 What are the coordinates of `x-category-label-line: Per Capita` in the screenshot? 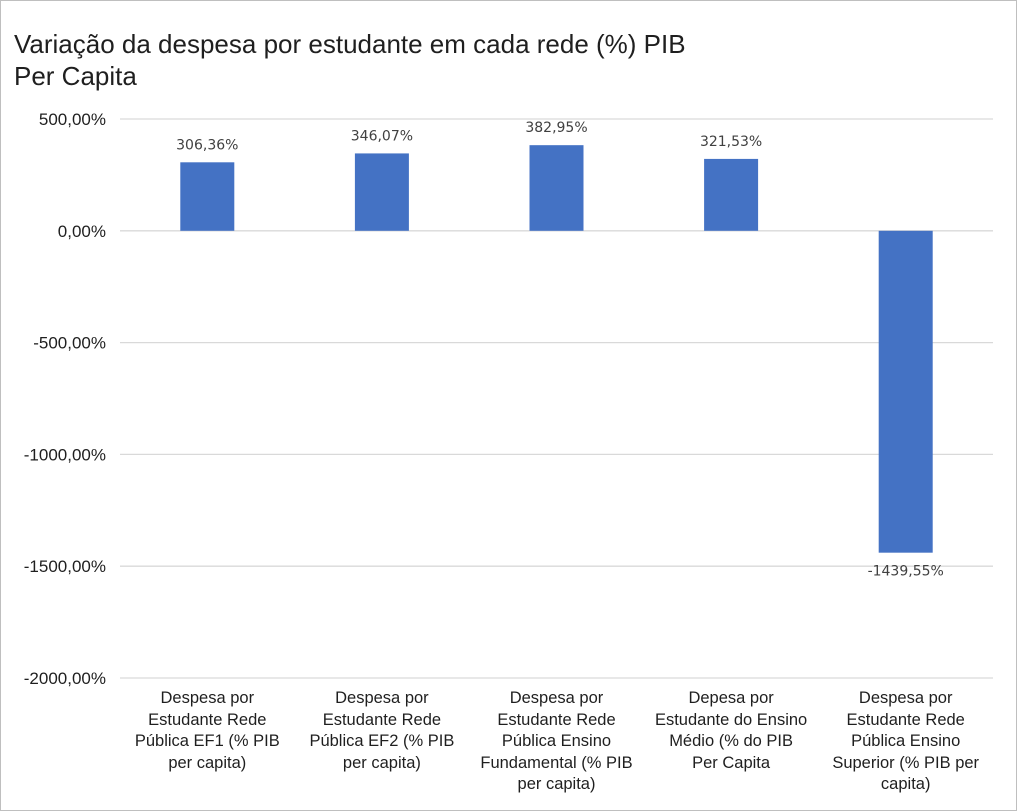 It's located at (731, 762).